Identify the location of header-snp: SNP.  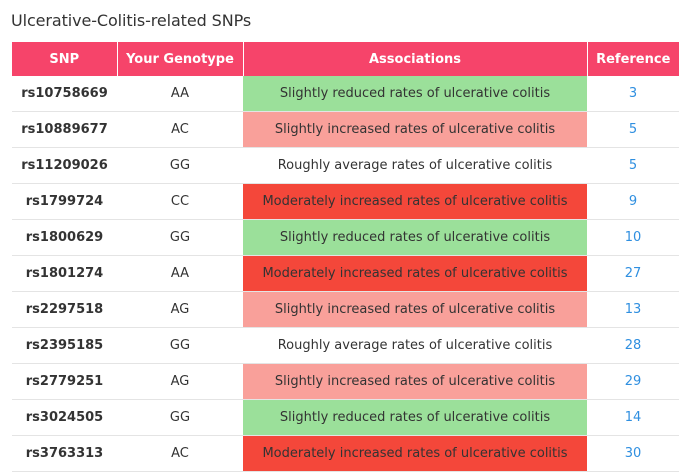
(65, 59).